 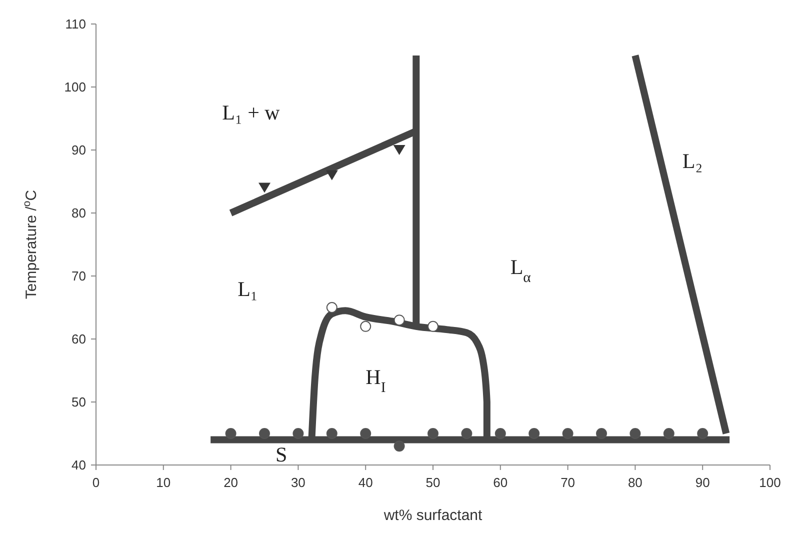 What do you see at coordinates (75, 24) in the screenshot?
I see `y-tick-label: 110` at bounding box center [75, 24].